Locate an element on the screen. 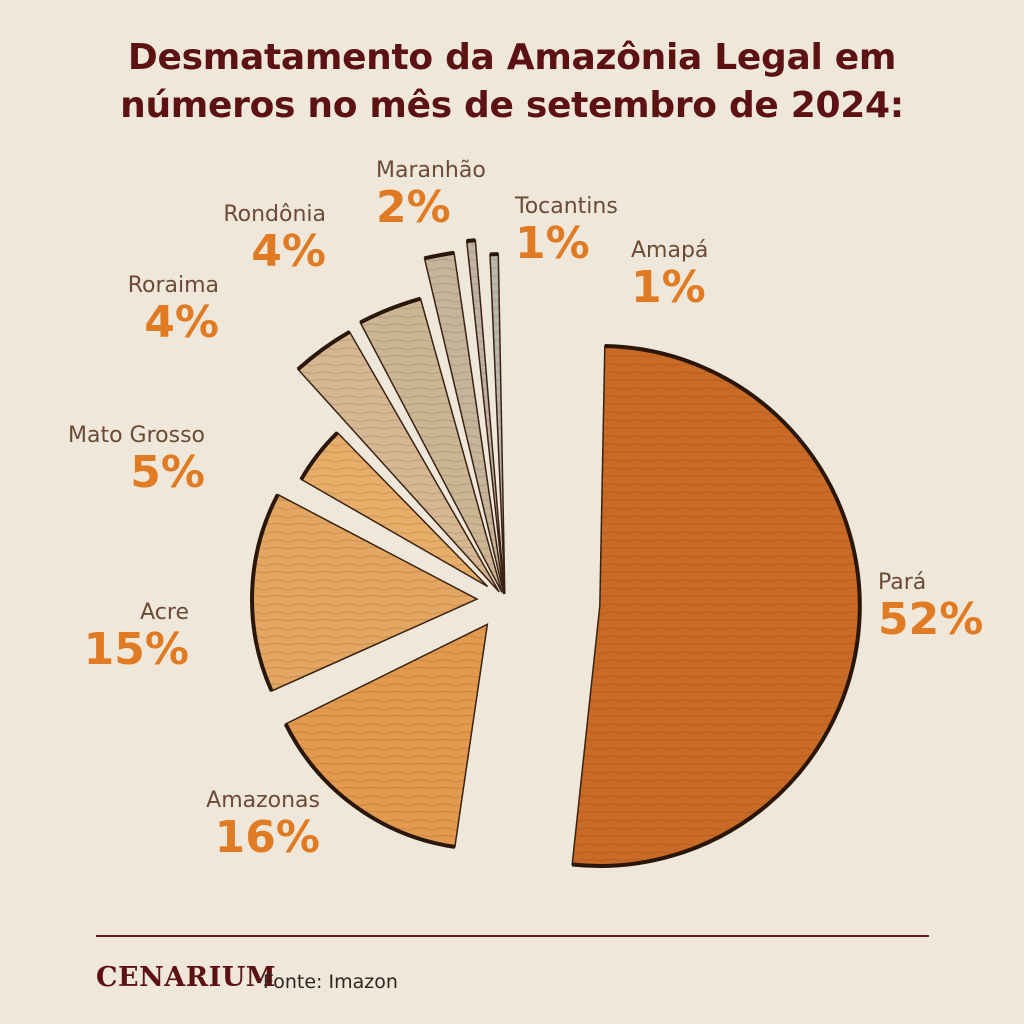 This screenshot has width=1024, height=1024. label-roraima-name: Roraima is located at coordinates (173, 285).